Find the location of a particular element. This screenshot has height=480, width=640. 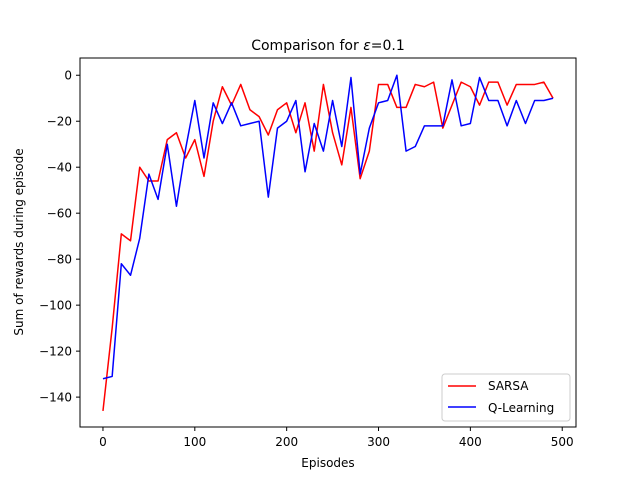

y-axis-label: Sum of rewards during episode is located at coordinates (19, 241).